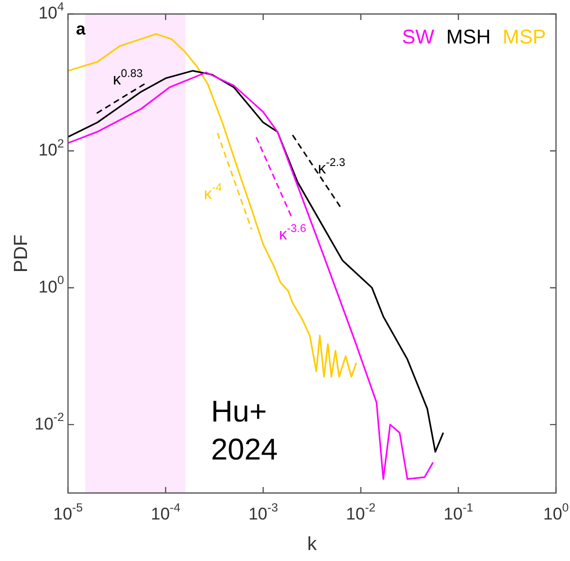 The image size is (570, 561). I want to click on text: SW, so click(418, 37).